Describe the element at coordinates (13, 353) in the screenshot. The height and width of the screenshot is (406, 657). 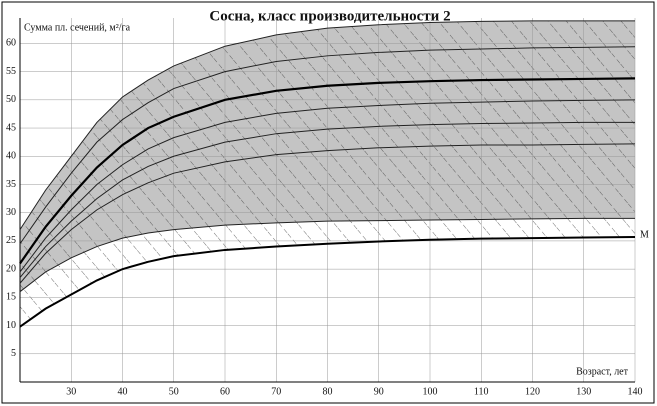
I see `y-tick-label: 5` at that location.